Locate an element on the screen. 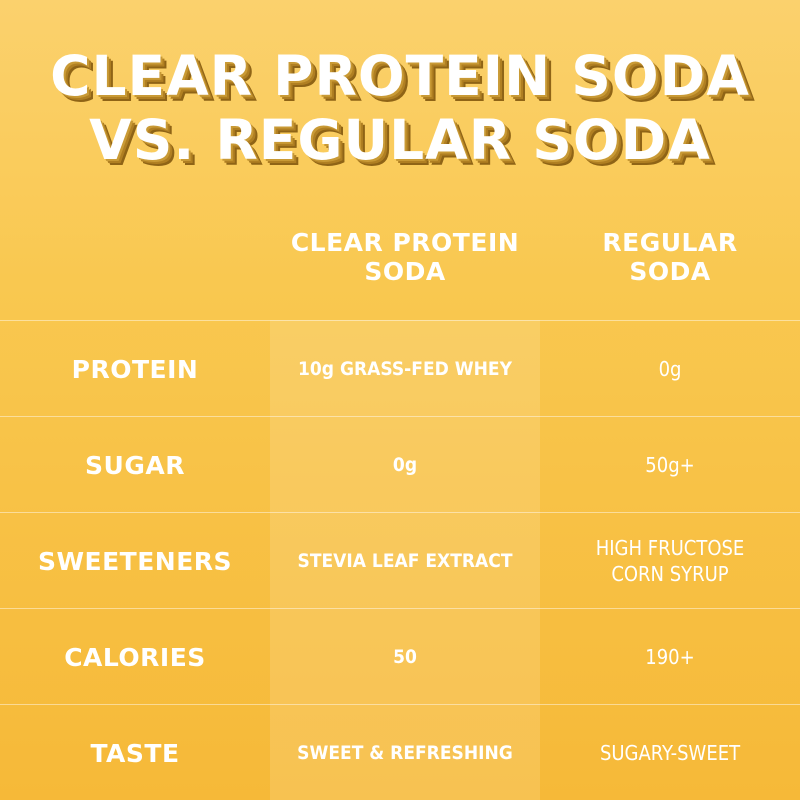 Image resolution: width=800 pixels, height=800 pixels. table-row-calories: CALORIES 50 190+ is located at coordinates (400, 656).